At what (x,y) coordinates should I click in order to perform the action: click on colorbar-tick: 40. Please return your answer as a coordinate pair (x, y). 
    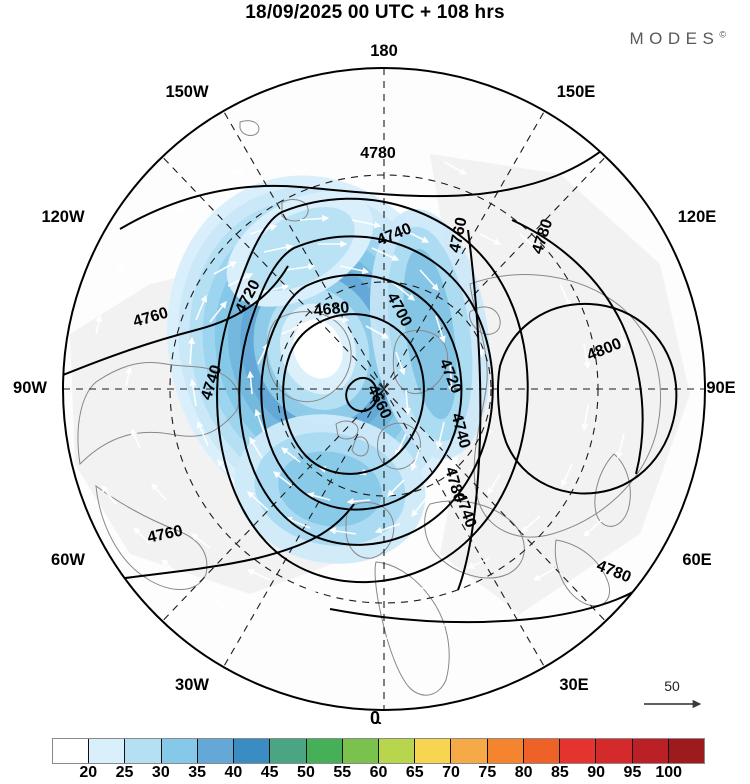
    Looking at the image, I should click on (233, 772).